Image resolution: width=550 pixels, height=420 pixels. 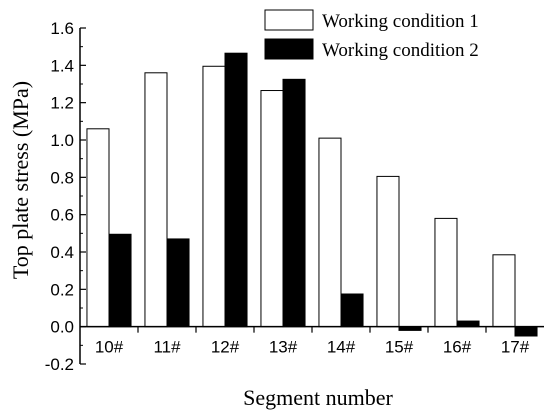 I want to click on x-tick-label: 14#, so click(x=341, y=347).